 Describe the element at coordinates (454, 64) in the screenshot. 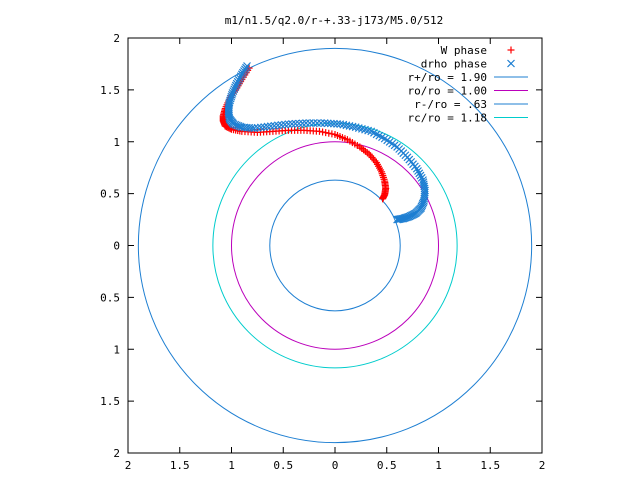

I see `legend-label: drho phase` at that location.